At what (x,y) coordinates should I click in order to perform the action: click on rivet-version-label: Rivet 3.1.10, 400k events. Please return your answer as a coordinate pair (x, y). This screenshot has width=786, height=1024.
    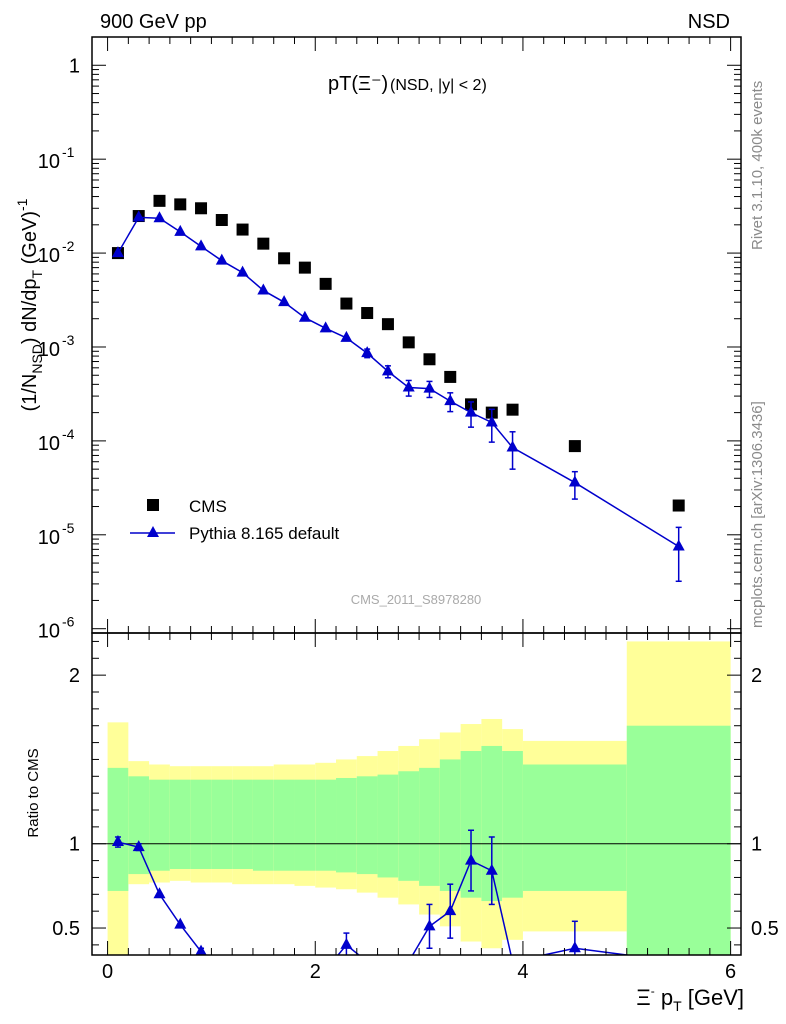
    Looking at the image, I should click on (757, 165).